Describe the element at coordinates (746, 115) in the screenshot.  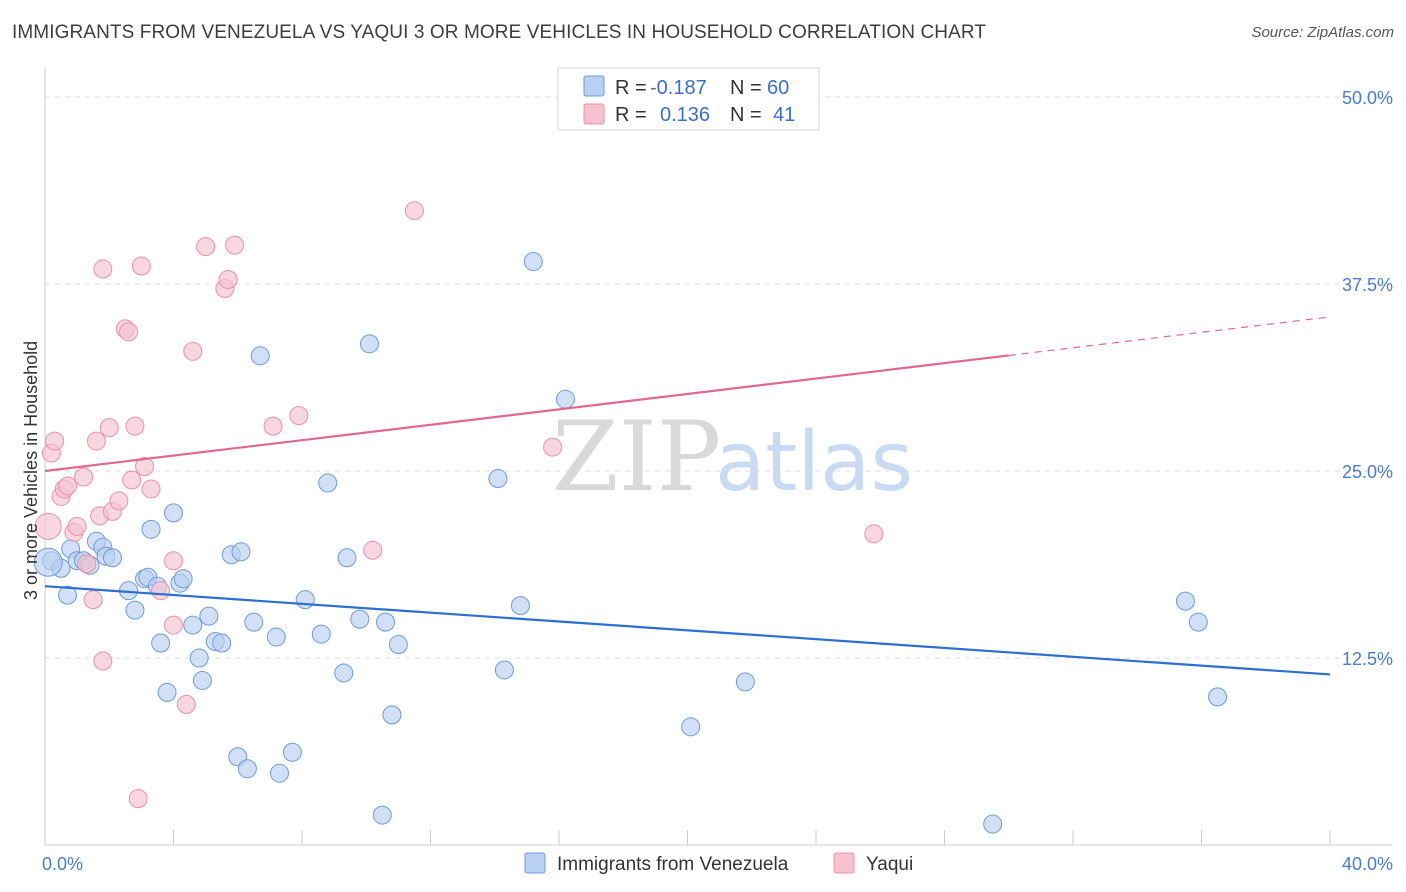
I see `legend-n-label-2: N =` at that location.